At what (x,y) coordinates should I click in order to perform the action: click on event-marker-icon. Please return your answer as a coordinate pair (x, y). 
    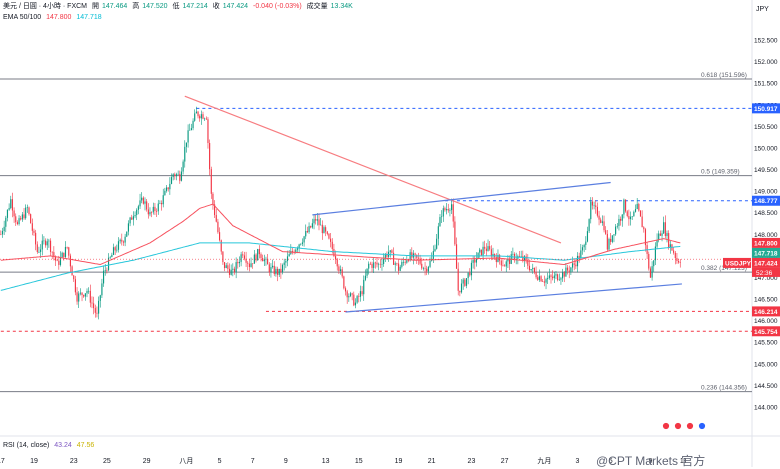
    Looking at the image, I should click on (666, 426).